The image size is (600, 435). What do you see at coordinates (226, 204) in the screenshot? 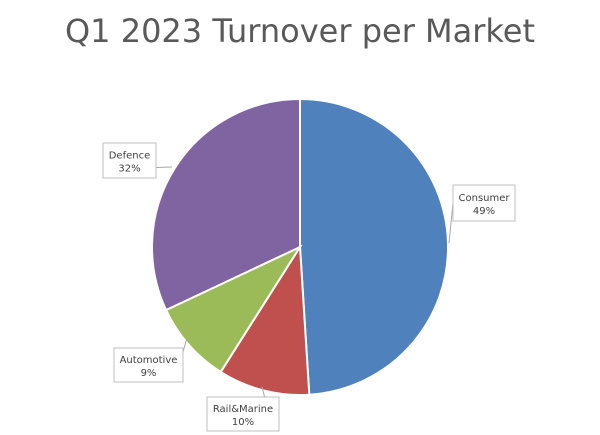
I see `pie-slice-defence` at bounding box center [226, 204].